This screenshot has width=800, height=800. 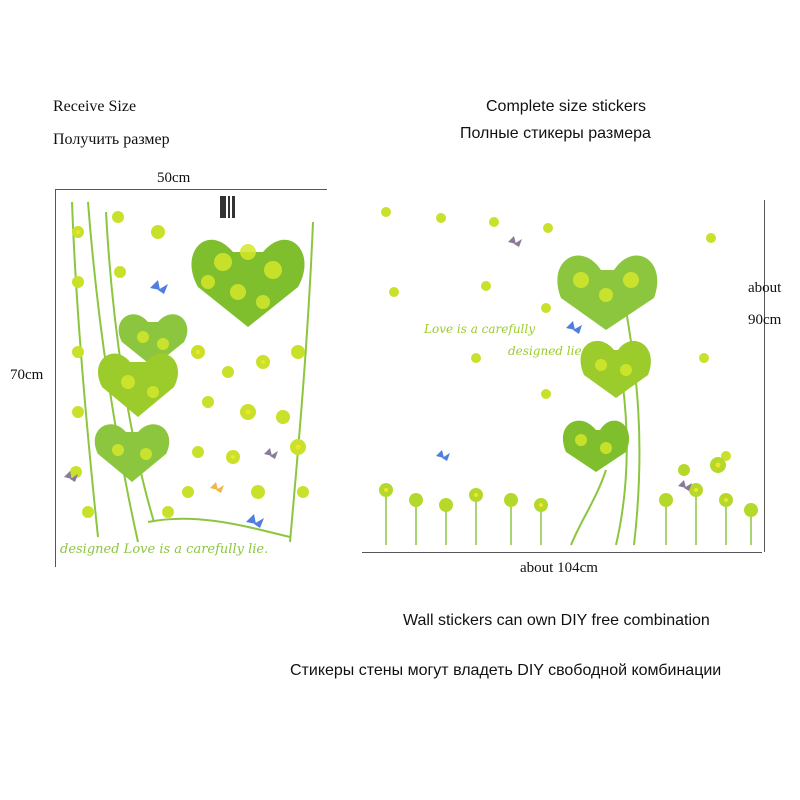 What do you see at coordinates (95, 106) in the screenshot?
I see `receive-size-caption: Receive Size` at bounding box center [95, 106].